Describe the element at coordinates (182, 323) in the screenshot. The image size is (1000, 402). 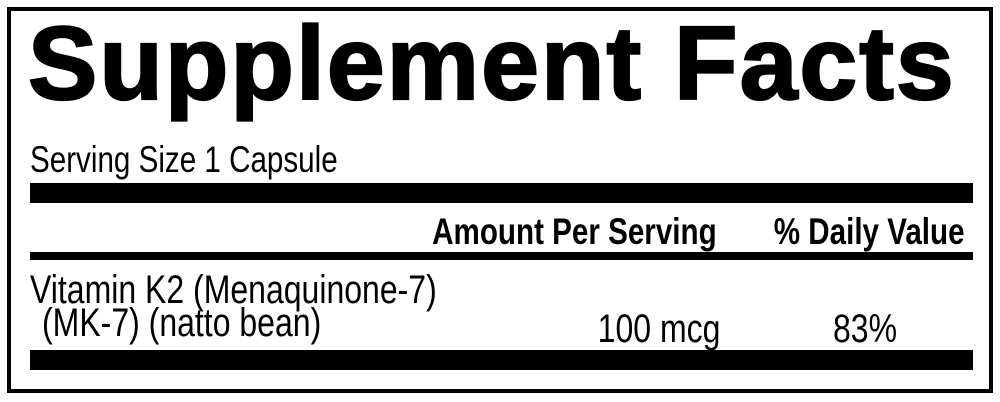
I see `nutrient-name-line2: (MK-7) (natto bean)` at that location.